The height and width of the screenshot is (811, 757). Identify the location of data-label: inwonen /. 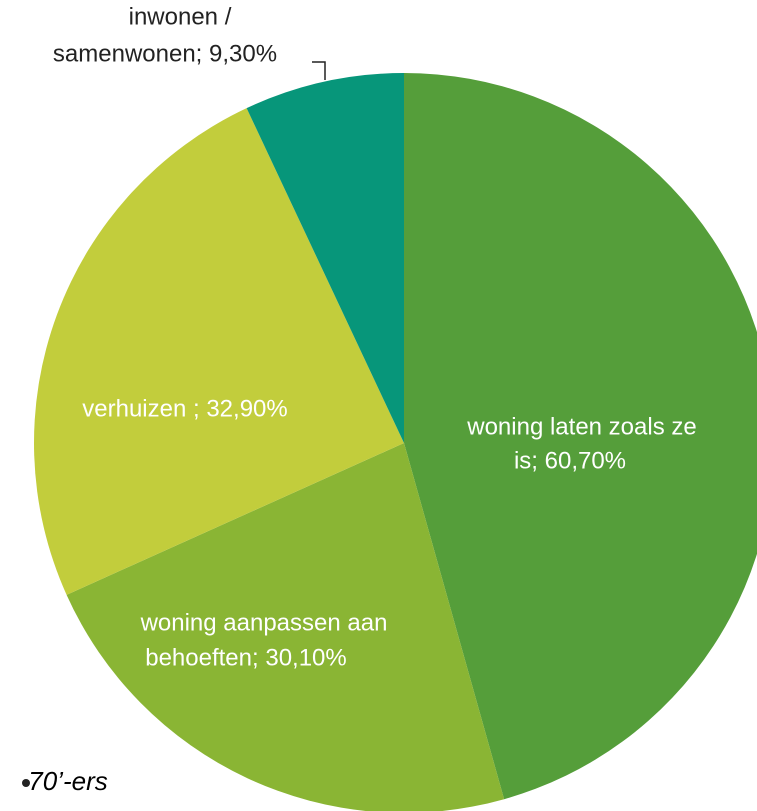
(180, 16).